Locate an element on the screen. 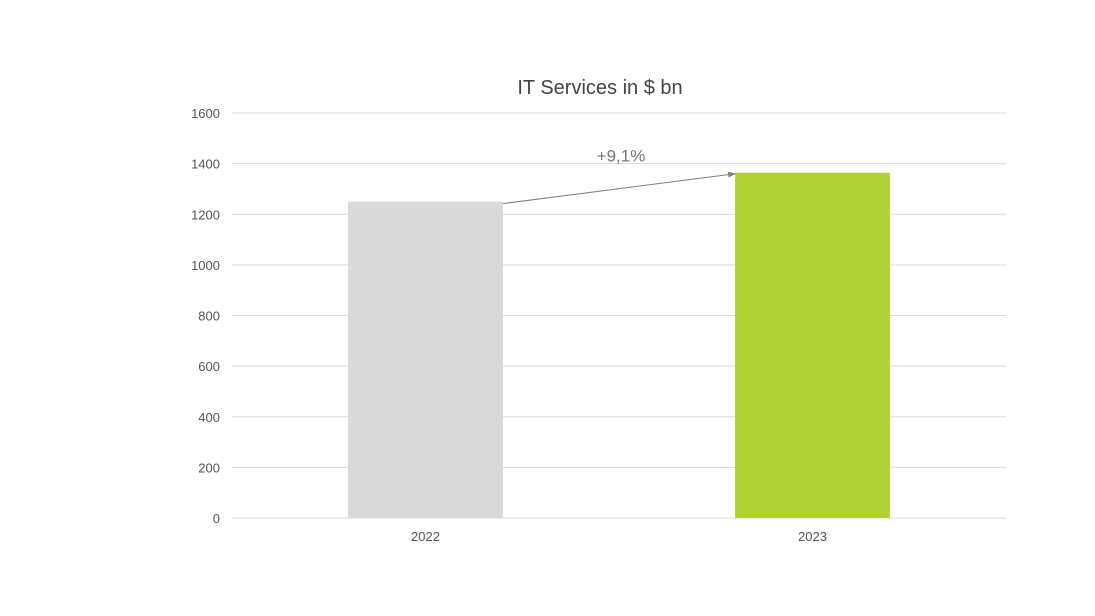 Image resolution: width=1095 pixels, height=616 pixels. y-tick-label: 1400 is located at coordinates (205, 164).